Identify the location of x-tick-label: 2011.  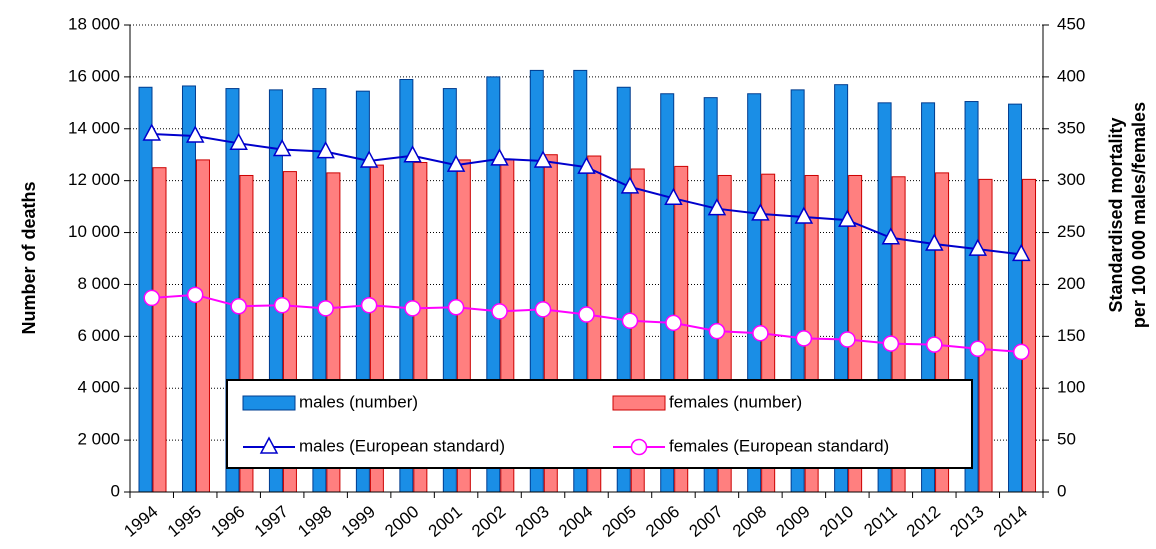
(880, 521).